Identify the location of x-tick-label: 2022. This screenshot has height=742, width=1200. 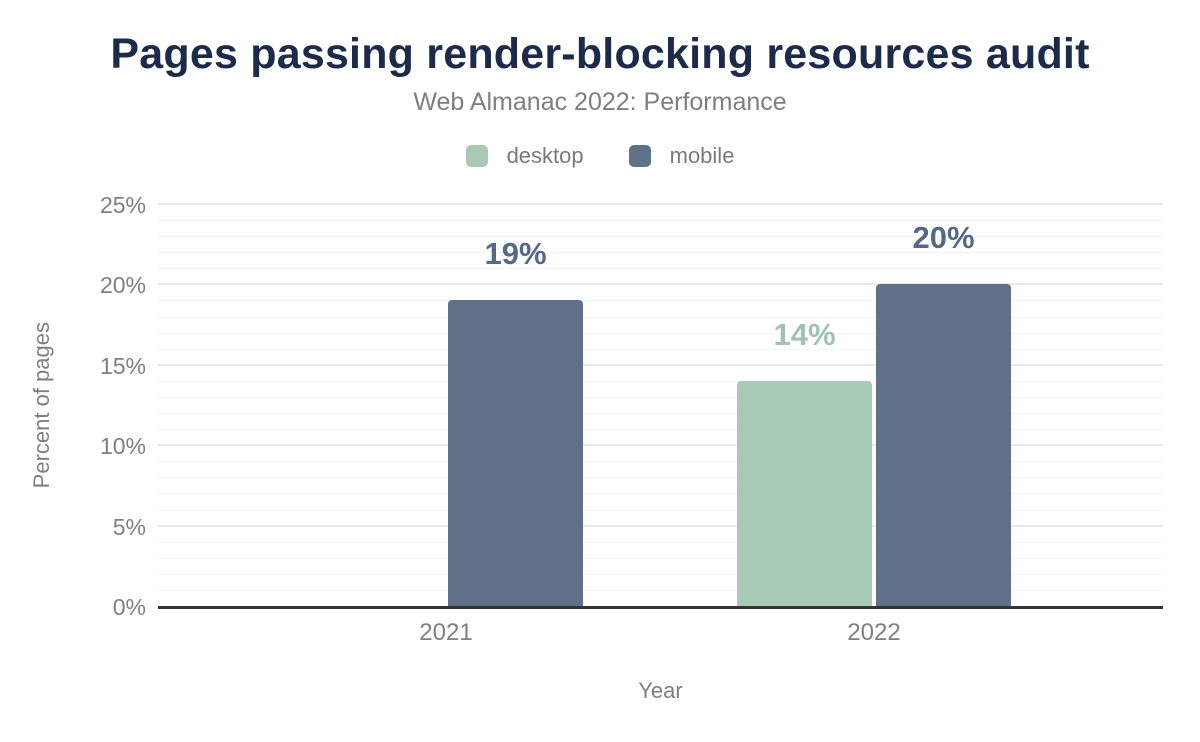
(874, 632).